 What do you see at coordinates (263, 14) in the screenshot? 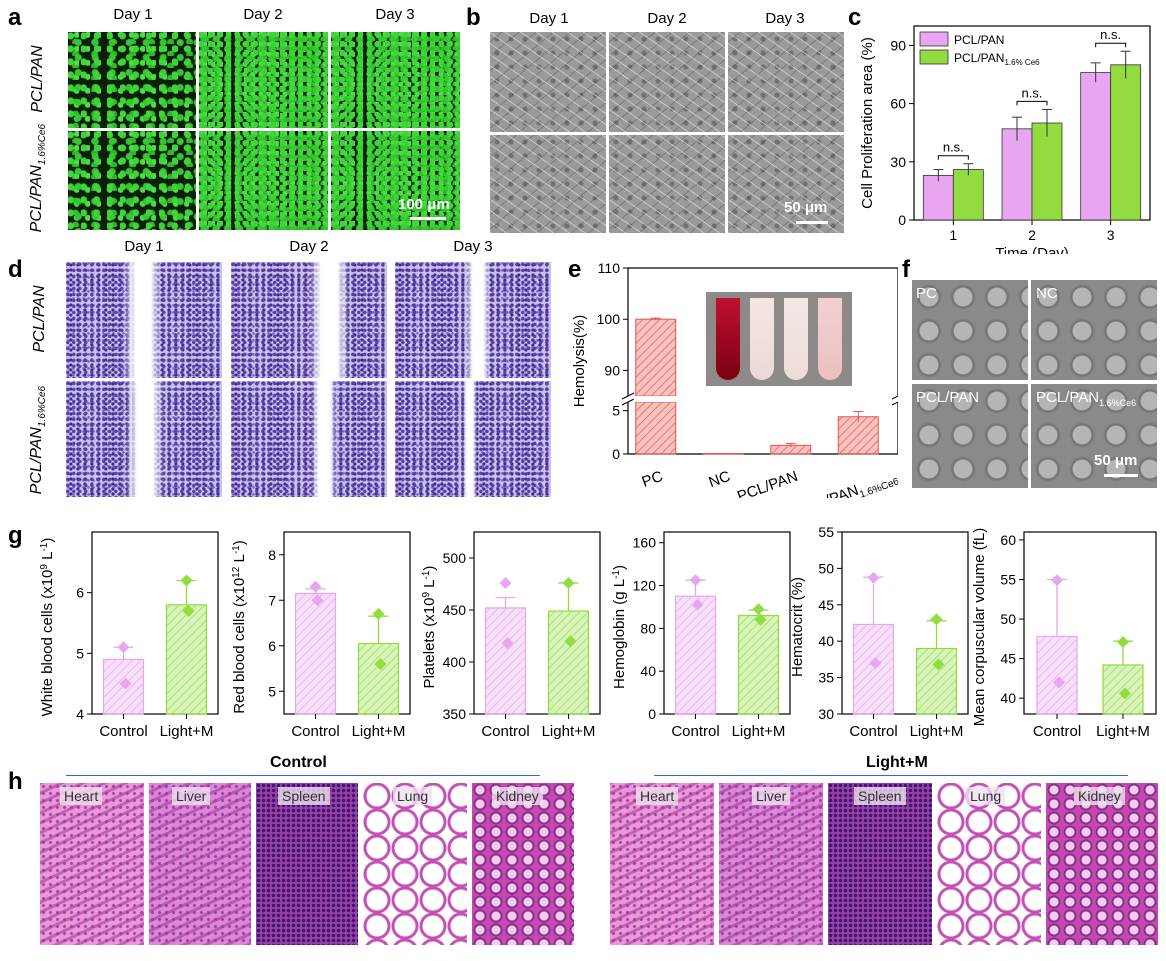
I see `a-day2-label: Day 2` at bounding box center [263, 14].